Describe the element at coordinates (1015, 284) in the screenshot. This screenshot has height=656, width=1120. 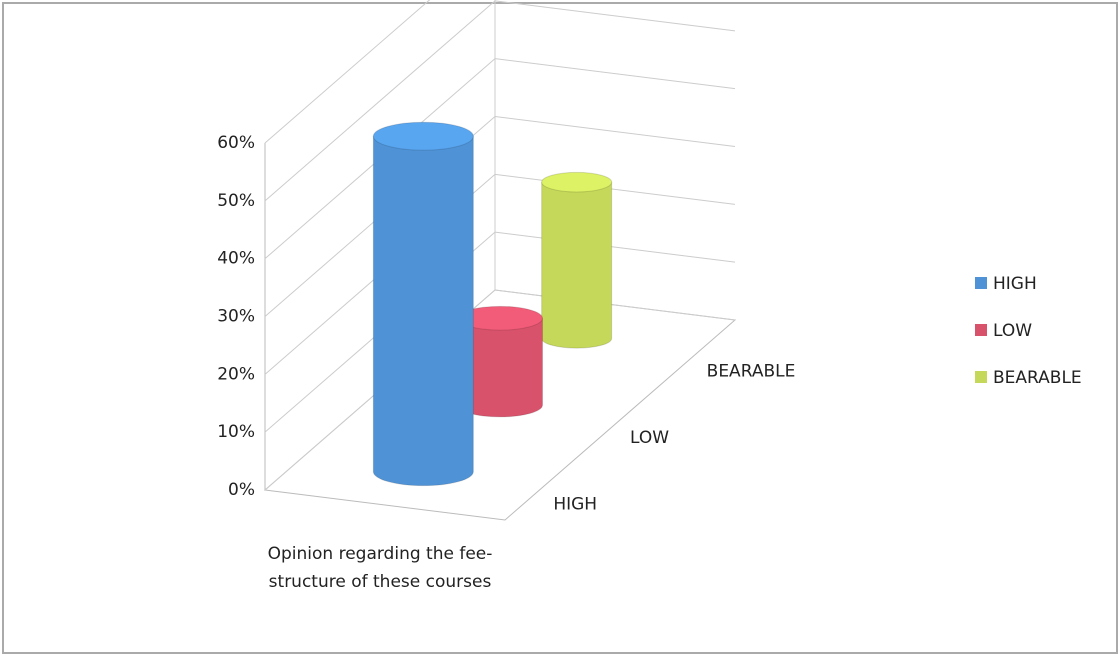
I see `legend-label: HIGH` at that location.